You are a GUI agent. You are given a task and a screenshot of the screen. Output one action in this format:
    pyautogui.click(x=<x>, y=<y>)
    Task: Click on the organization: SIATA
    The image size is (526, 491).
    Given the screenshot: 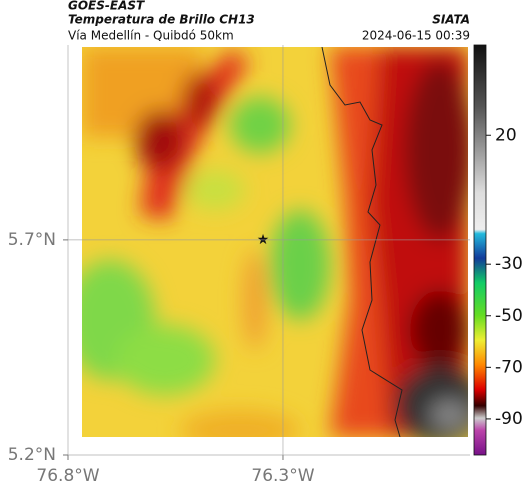 What is the action you would take?
    pyautogui.click(x=451, y=20)
    